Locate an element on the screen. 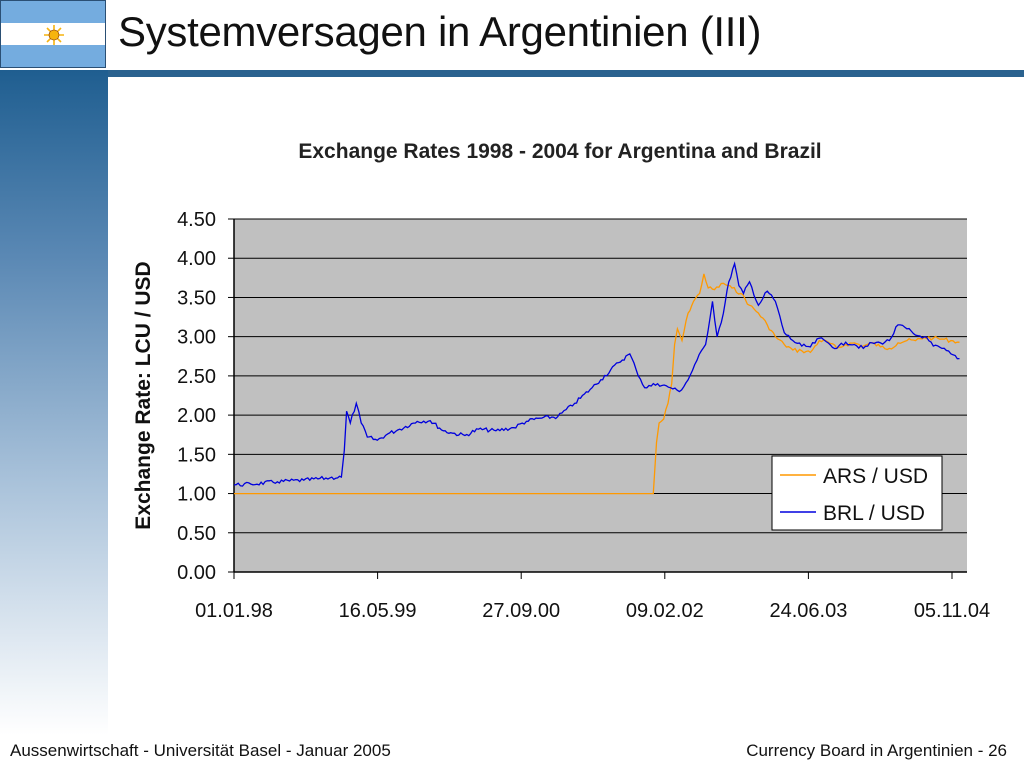 The image size is (1024, 768). y-tick-label: 4.00 is located at coordinates (196, 259).